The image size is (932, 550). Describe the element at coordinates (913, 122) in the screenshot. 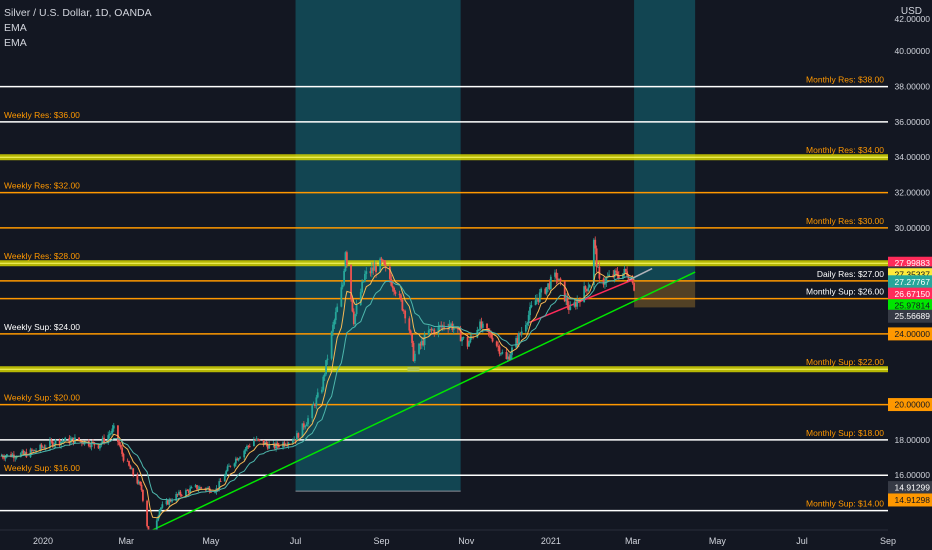

I see `price-tick: 36.00000` at that location.